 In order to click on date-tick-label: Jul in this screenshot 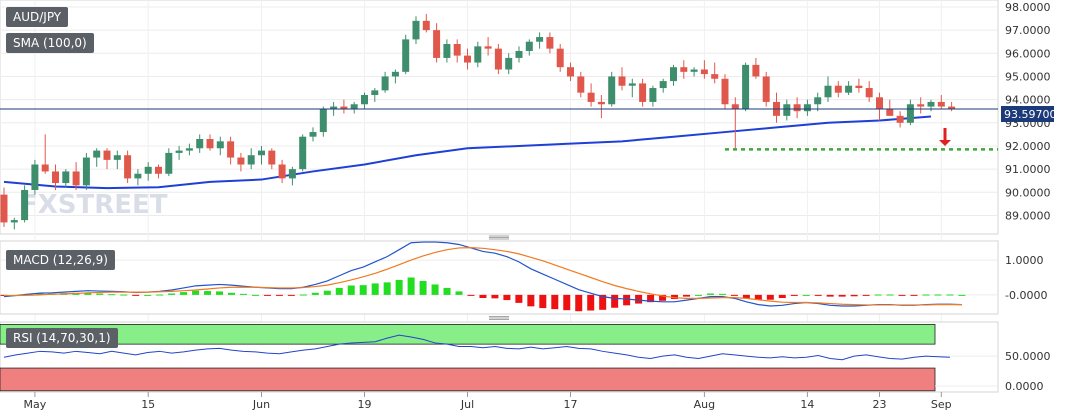, I will do `click(467, 404)`.